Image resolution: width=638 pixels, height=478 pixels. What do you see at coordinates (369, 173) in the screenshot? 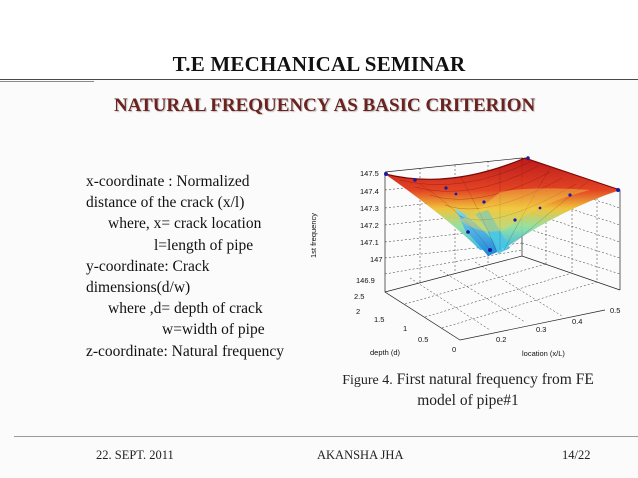
I see `z-tick: 147.5` at bounding box center [369, 173].